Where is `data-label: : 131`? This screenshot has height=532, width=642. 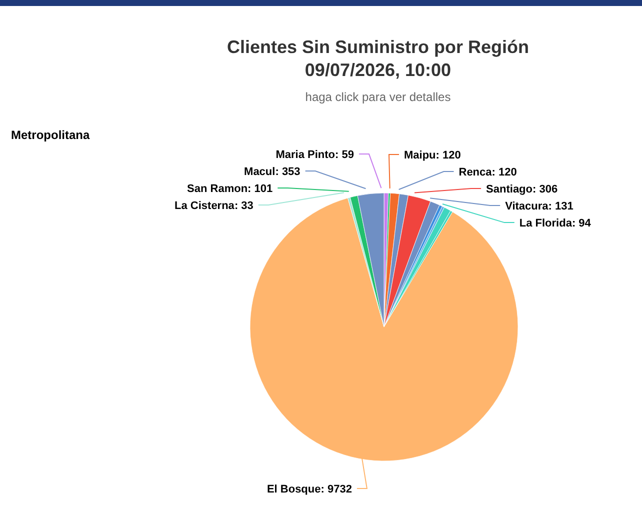 data-label: : 131 is located at coordinates (561, 206).